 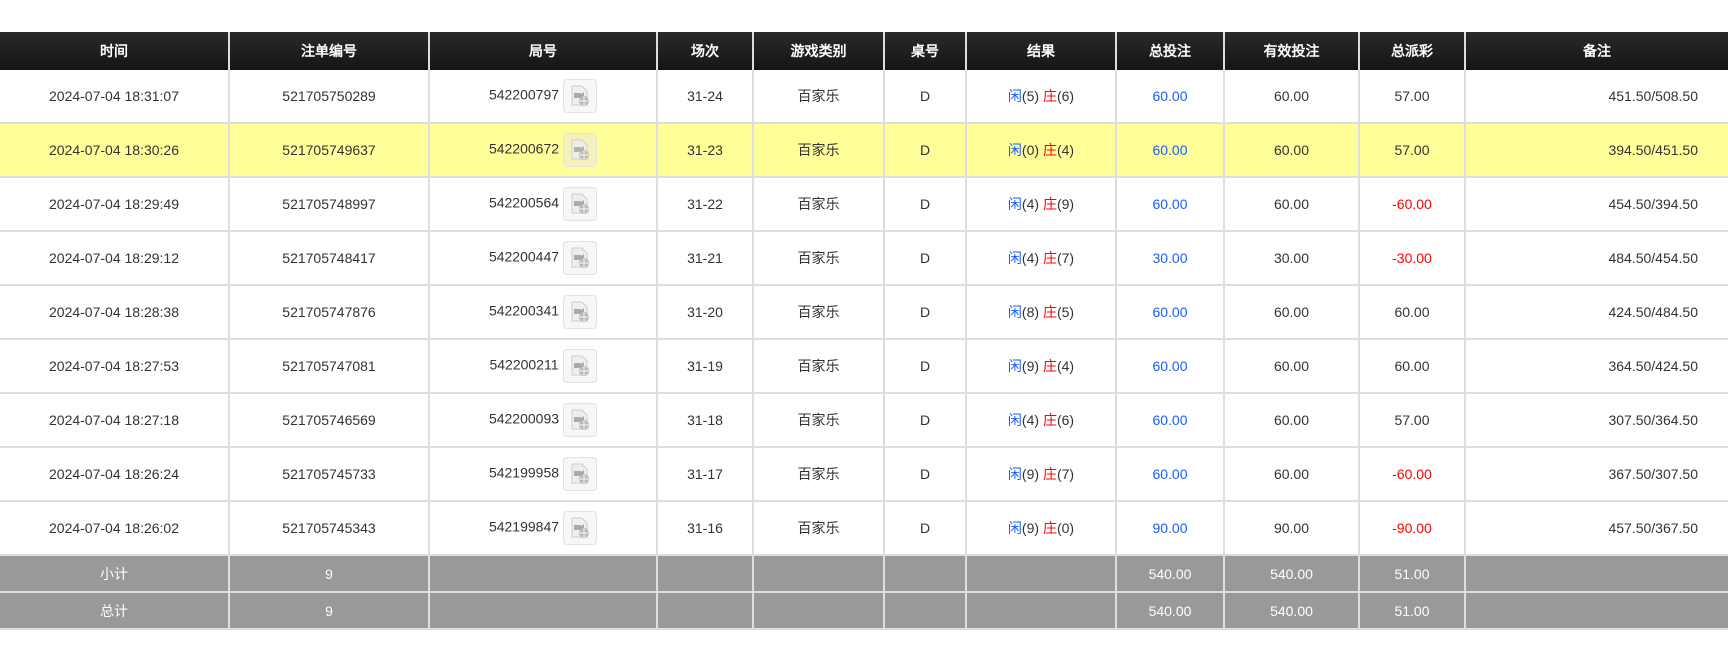 I want to click on payout-cell: -90.00, so click(x=1411, y=528).